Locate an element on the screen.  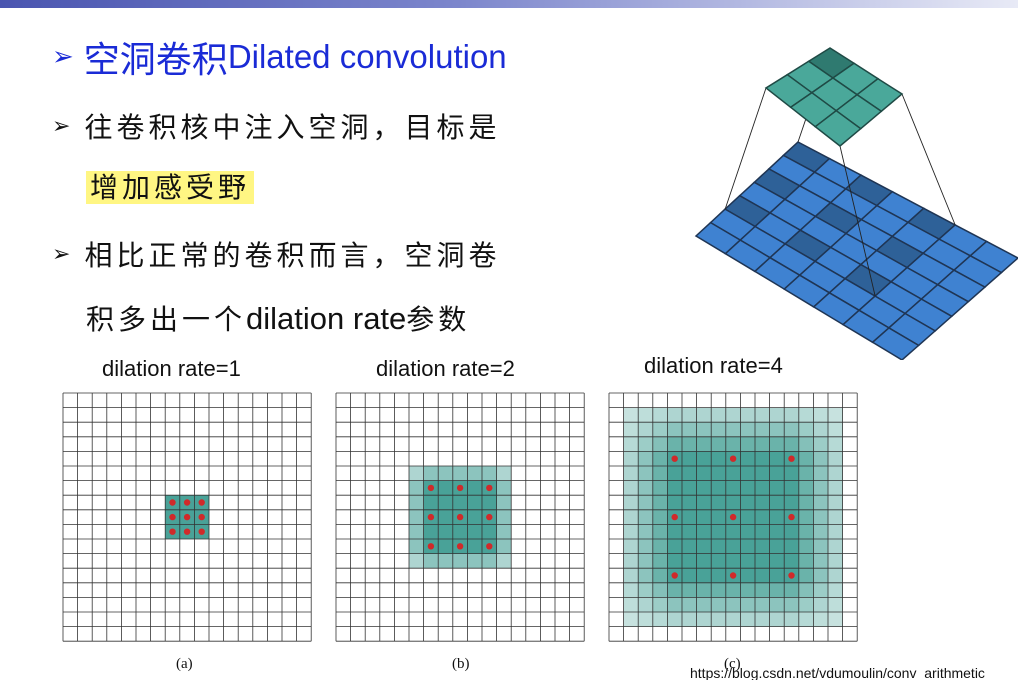
output-cell is located at coordinates (838, 128).